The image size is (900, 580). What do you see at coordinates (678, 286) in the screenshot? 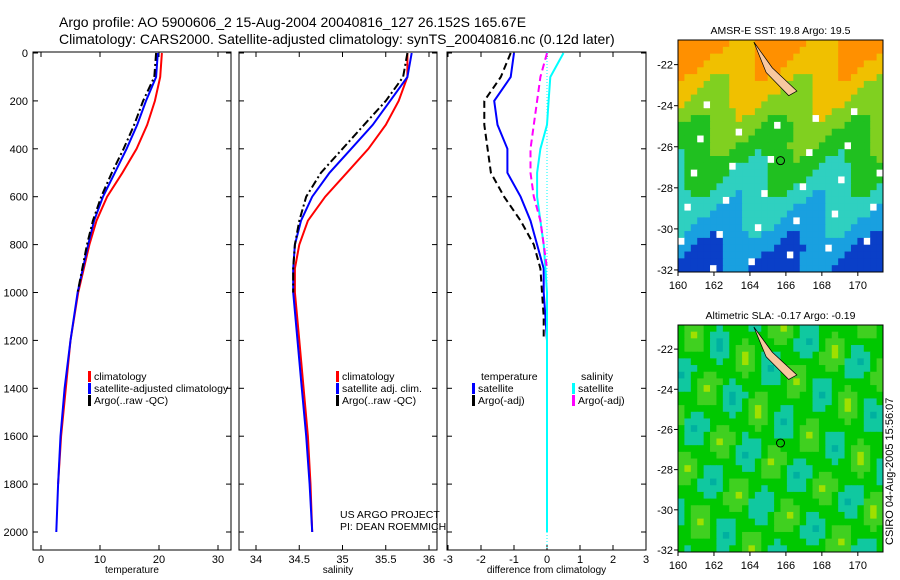
I see `map-x-tick-label: 160` at bounding box center [678, 286].